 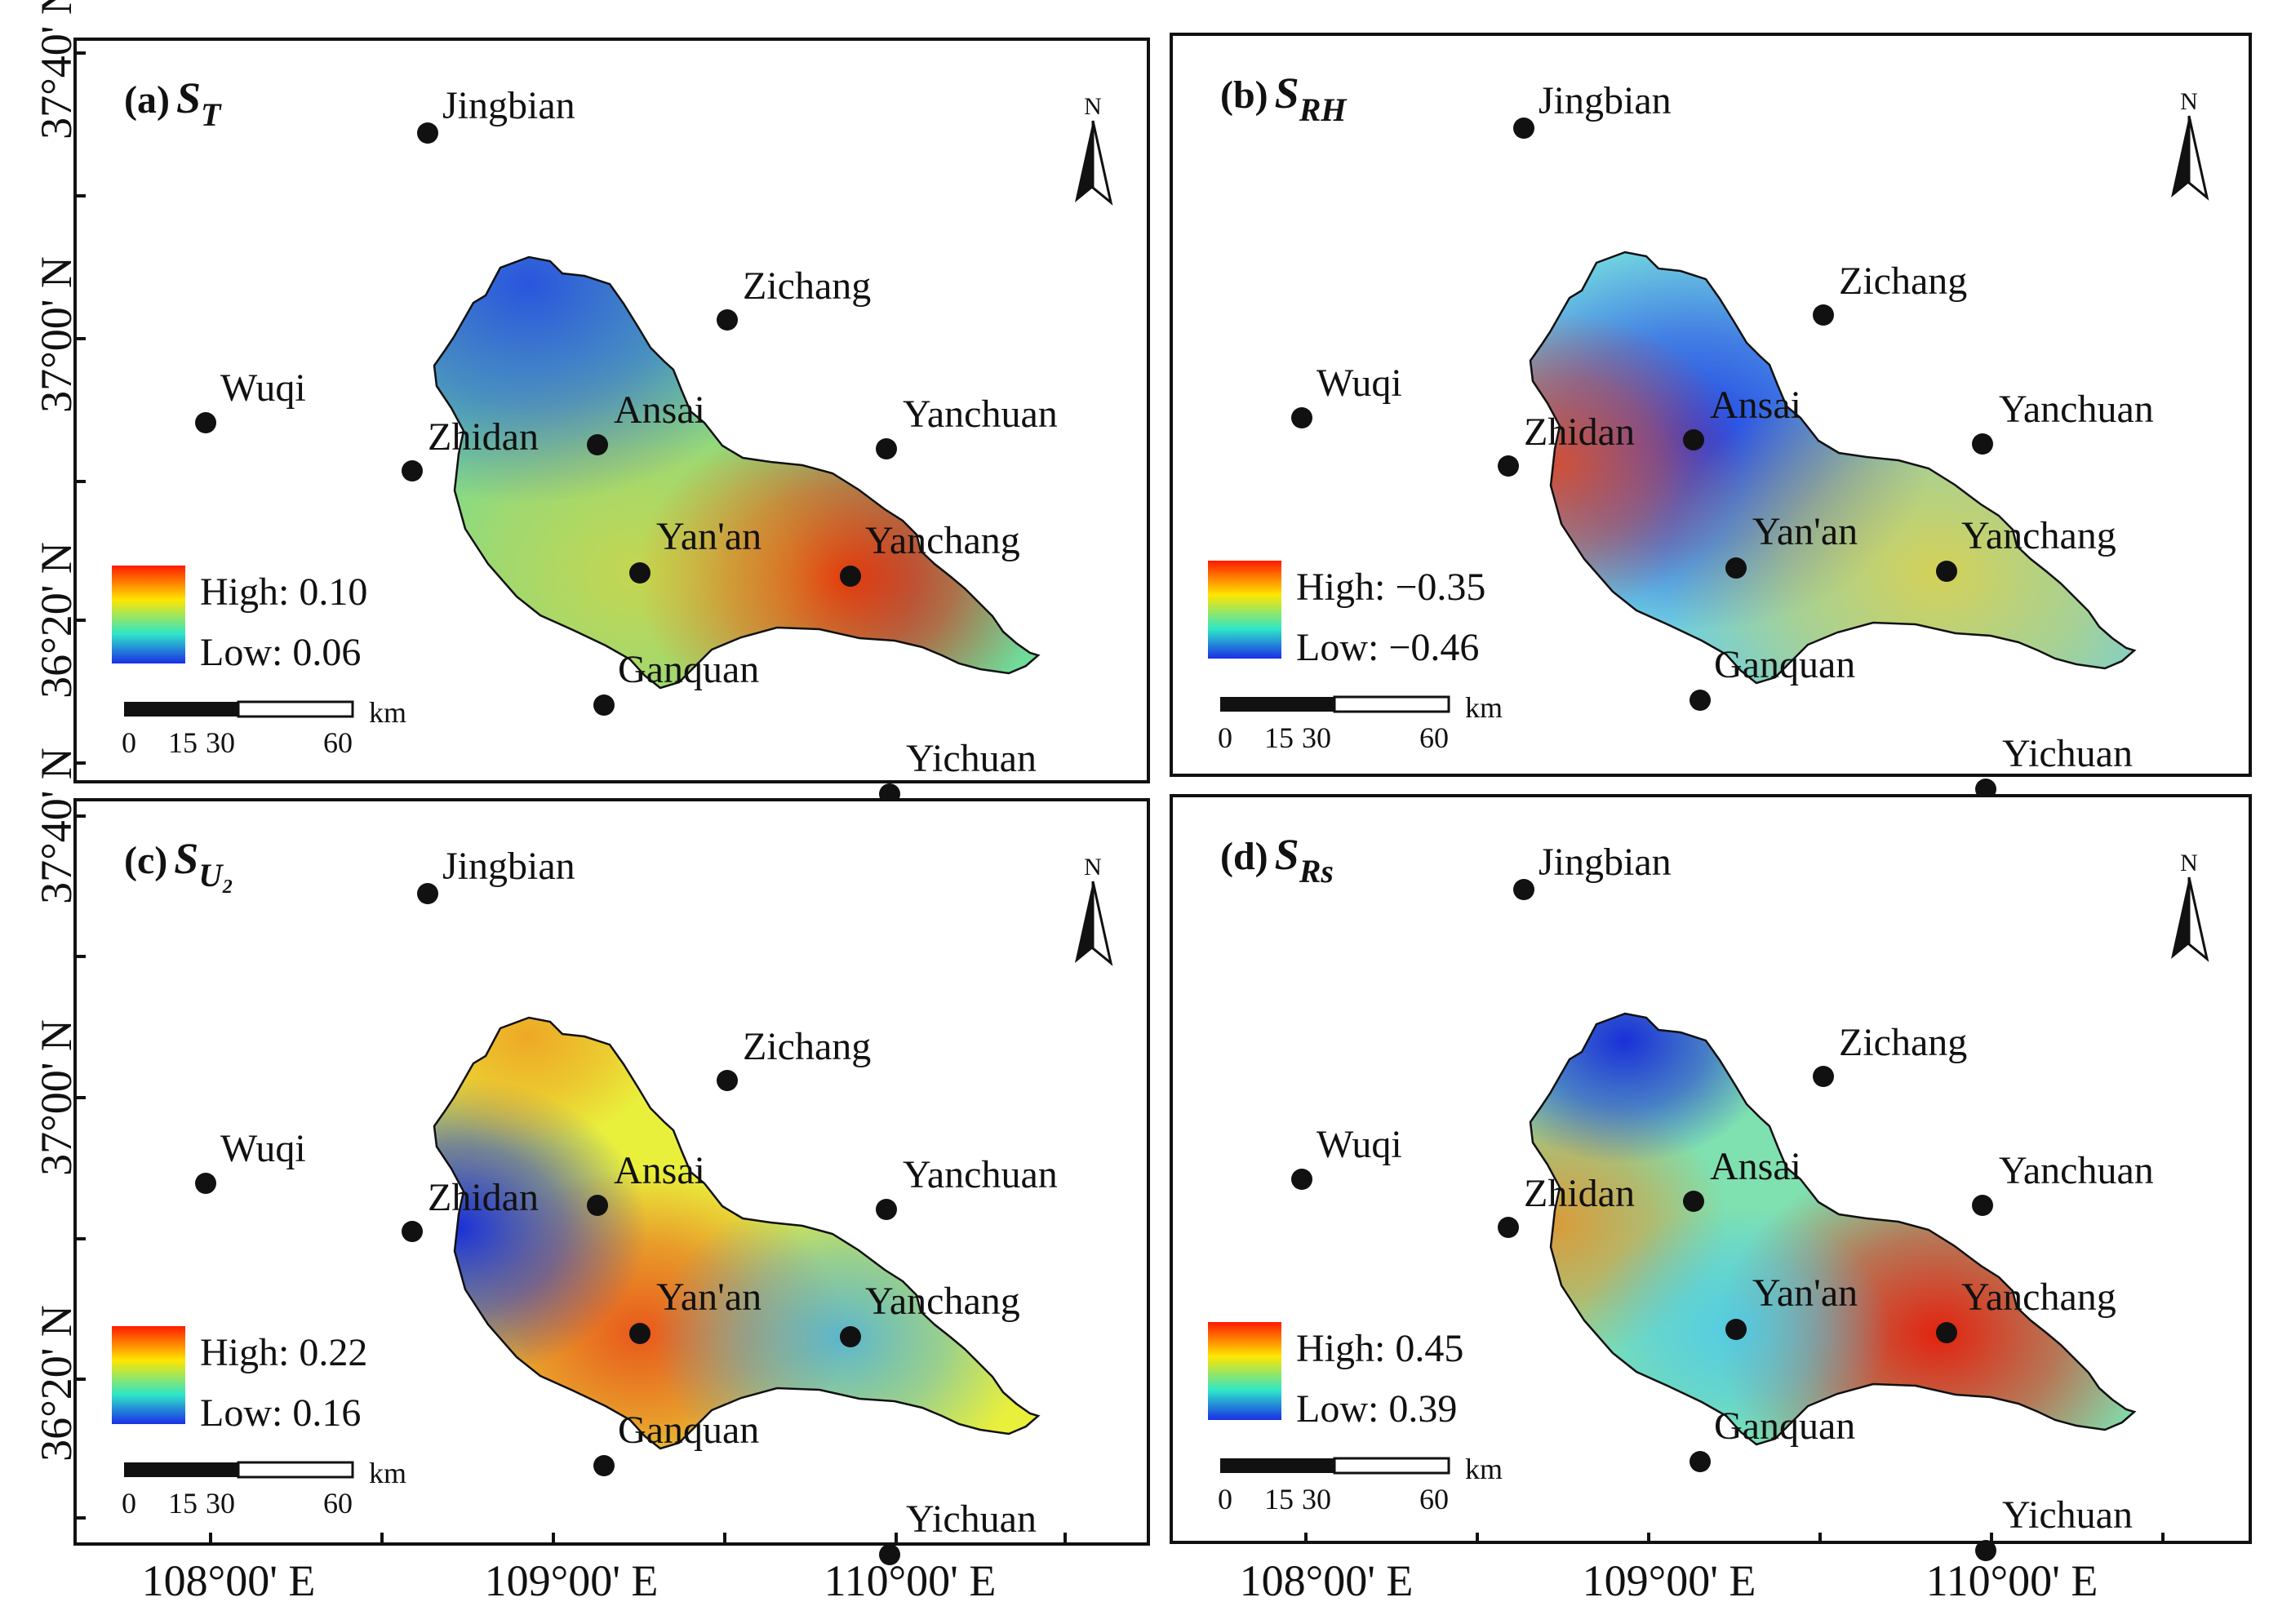 I want to click on panel-tag: (b), so click(x=1244, y=95).